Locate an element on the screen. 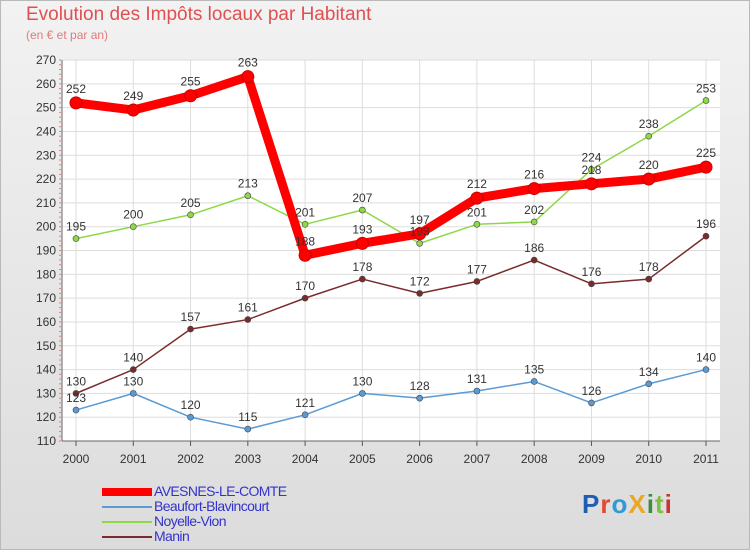  y-tick-label: 110 is located at coordinates (46, 441).